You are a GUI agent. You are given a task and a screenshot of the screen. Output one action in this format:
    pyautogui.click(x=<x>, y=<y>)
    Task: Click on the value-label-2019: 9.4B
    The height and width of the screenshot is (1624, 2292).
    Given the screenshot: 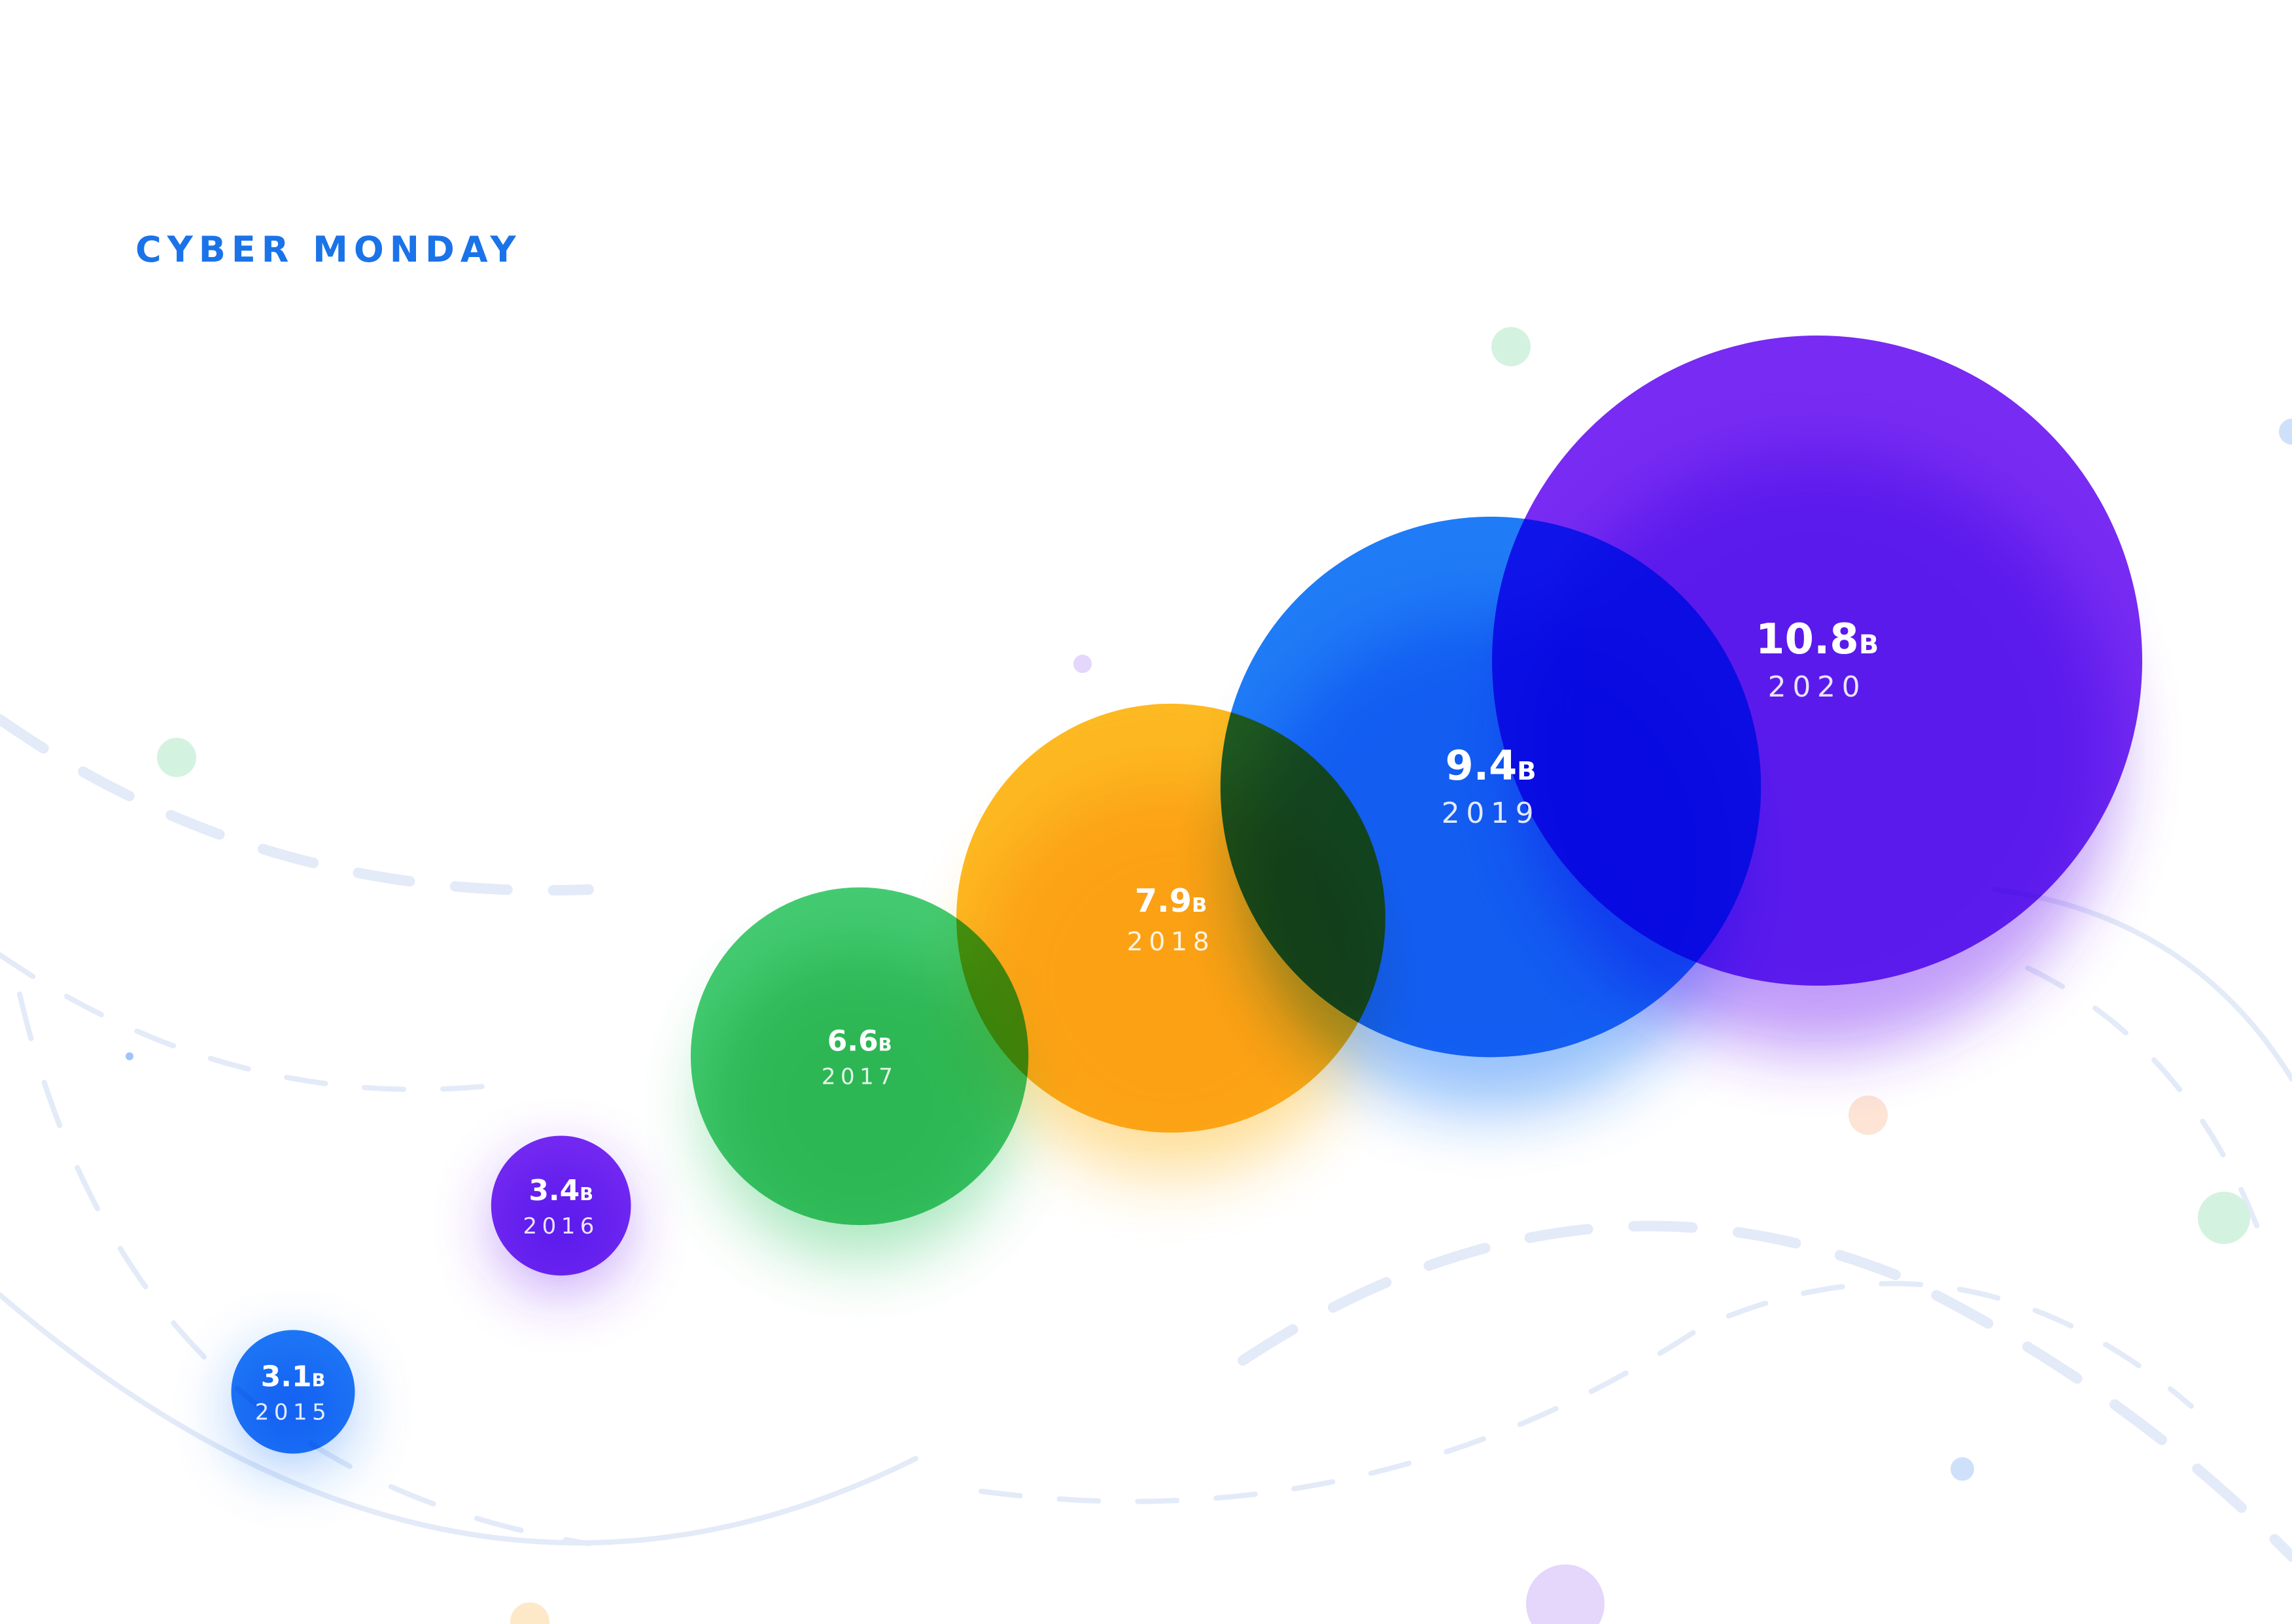 What is the action you would take?
    pyautogui.click(x=1490, y=765)
    